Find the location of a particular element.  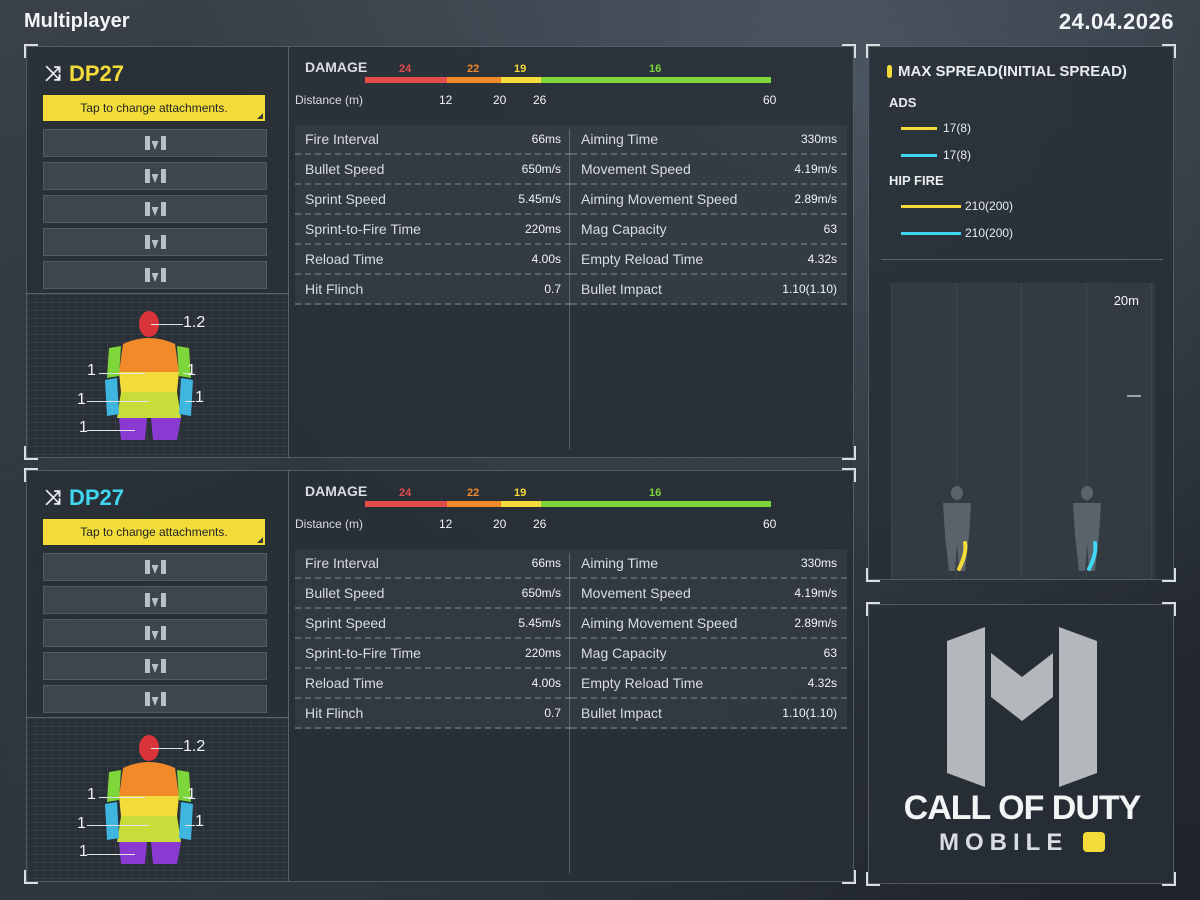

stat-row: Hit Flinch 0.7 is located at coordinates (433, 290).